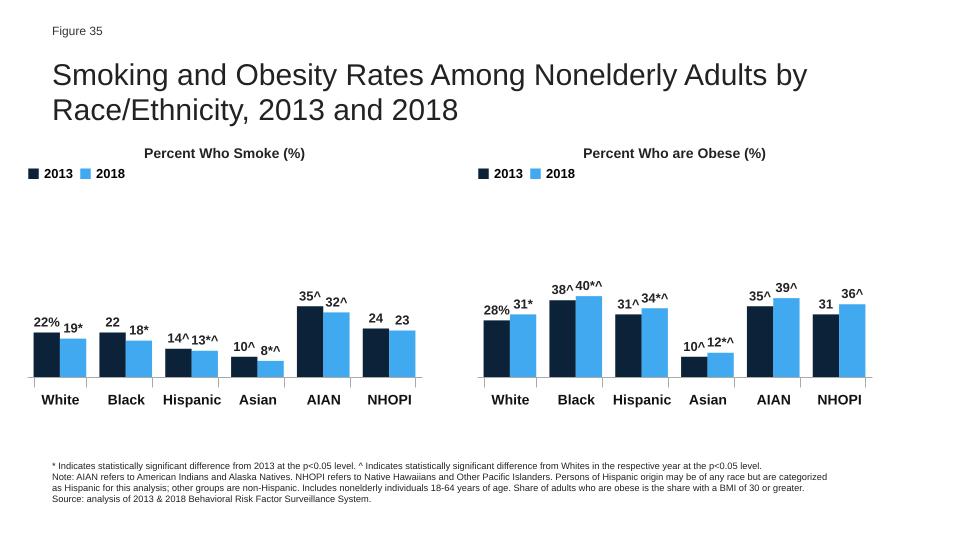 The height and width of the screenshot is (548, 959). I want to click on data-label: 39^, so click(786, 288).